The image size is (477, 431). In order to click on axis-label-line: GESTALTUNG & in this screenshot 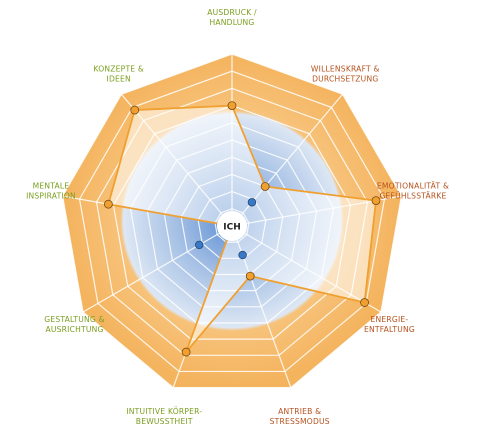, I will do `click(74, 319)`.